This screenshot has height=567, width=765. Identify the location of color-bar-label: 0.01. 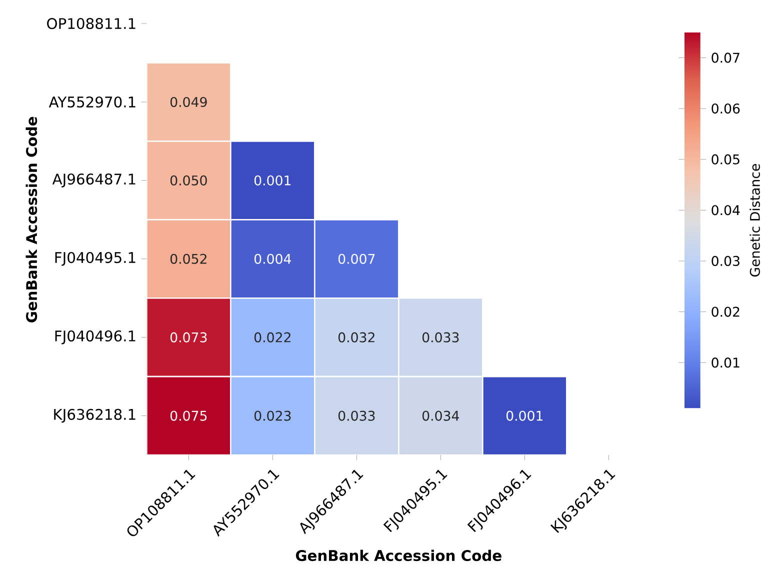
(726, 363).